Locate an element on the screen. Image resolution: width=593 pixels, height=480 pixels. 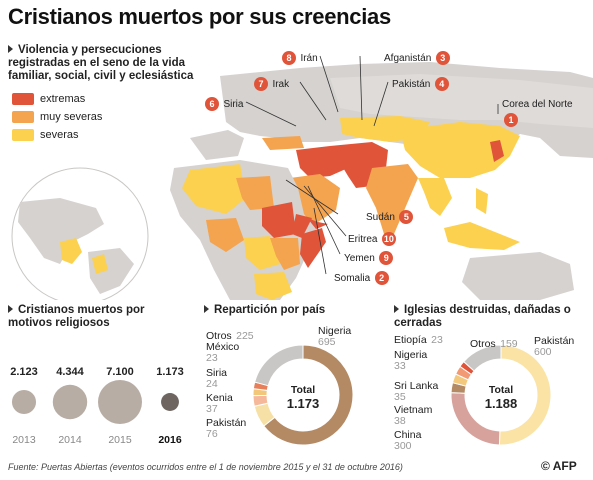
bubble-2014 is located at coordinates (70, 402).